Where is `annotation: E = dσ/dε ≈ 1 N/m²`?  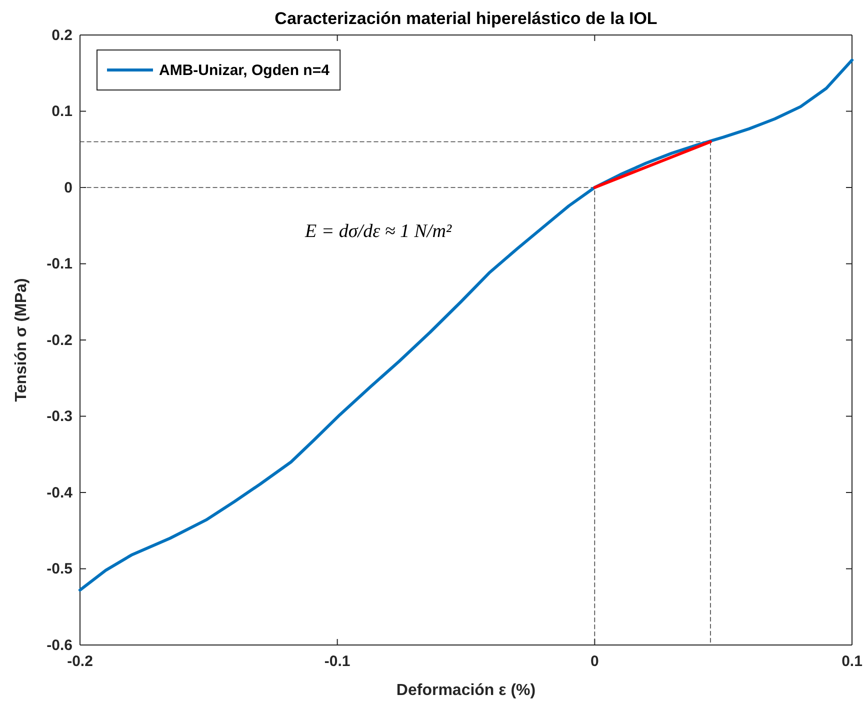
annotation: E = dσ/dε ≈ 1 N/m² is located at coordinates (378, 231).